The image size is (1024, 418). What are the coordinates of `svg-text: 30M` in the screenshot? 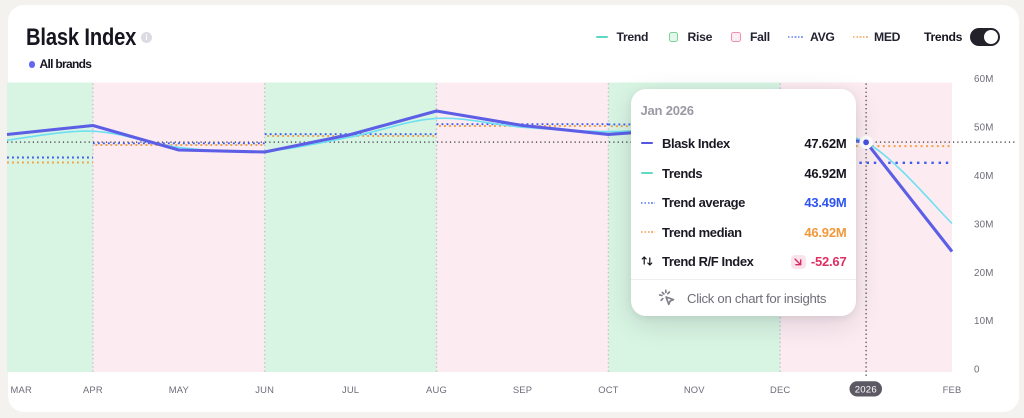 It's located at (984, 224).